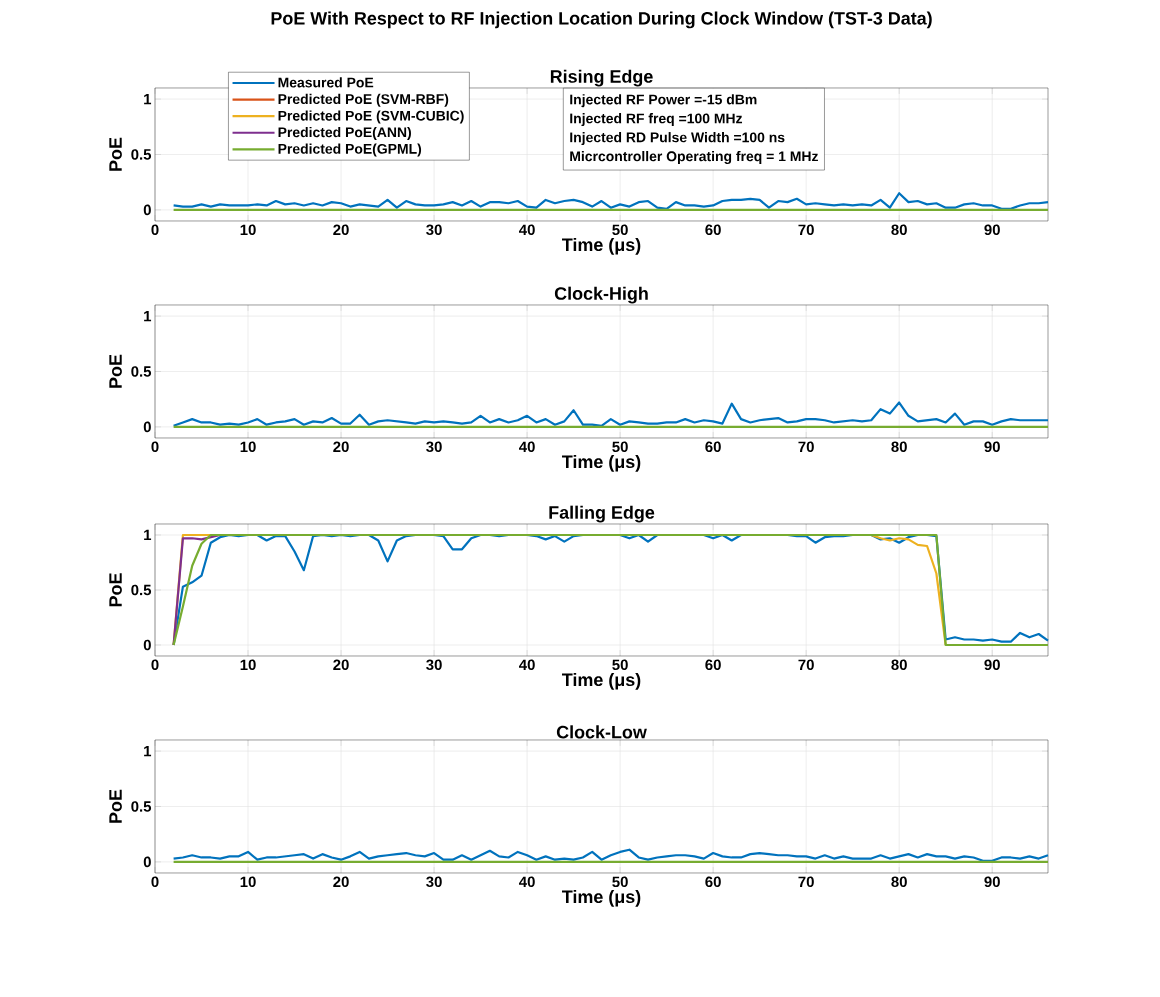 The image size is (1160, 997). Describe the element at coordinates (601, 732) in the screenshot. I see `chart-title: Clock-Low` at that location.